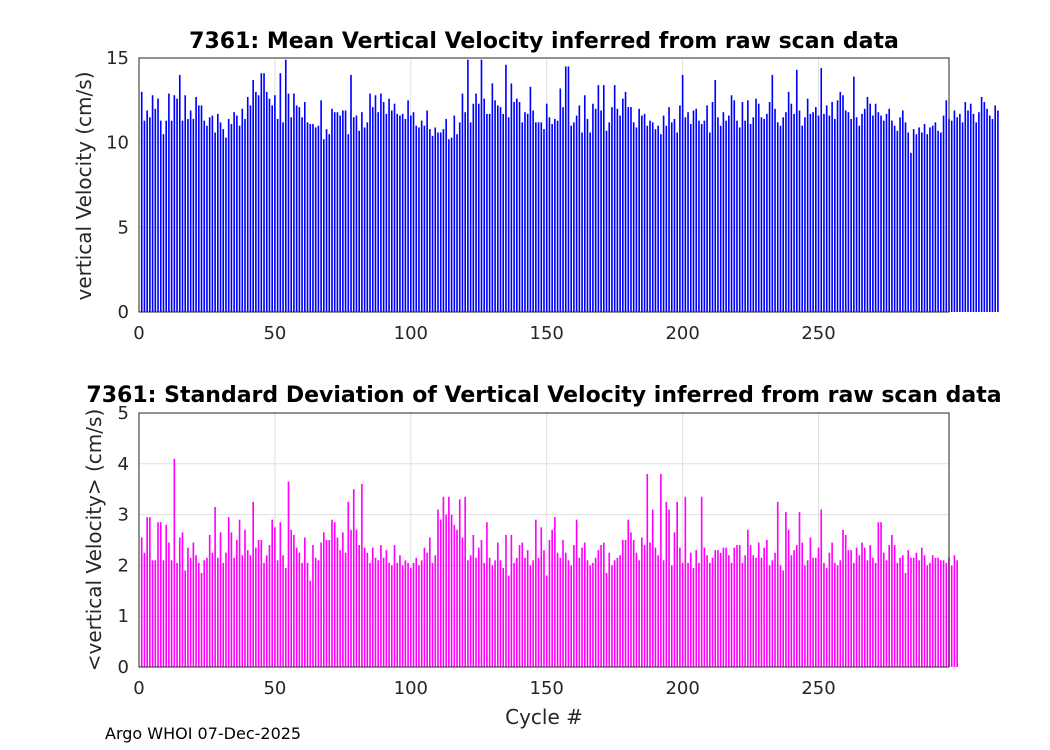 The height and width of the screenshot is (750, 1050). What do you see at coordinates (123, 515) in the screenshot?
I see `y-tick-label: 3` at bounding box center [123, 515].